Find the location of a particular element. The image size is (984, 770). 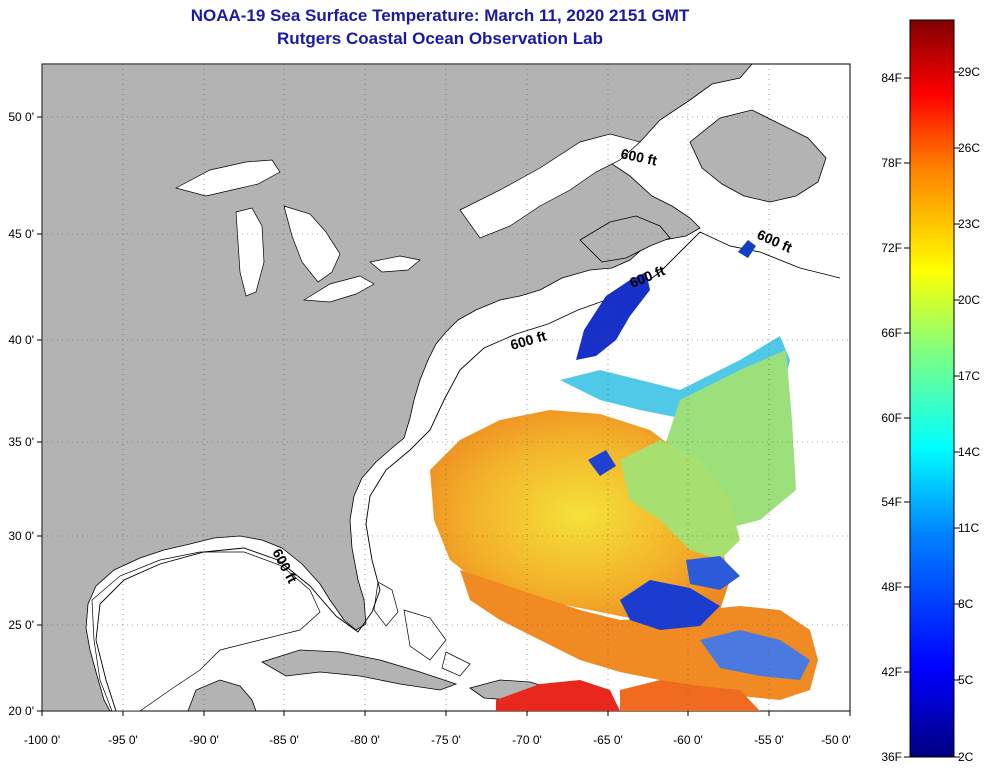

sst-red-caribbean is located at coordinates (558, 695).